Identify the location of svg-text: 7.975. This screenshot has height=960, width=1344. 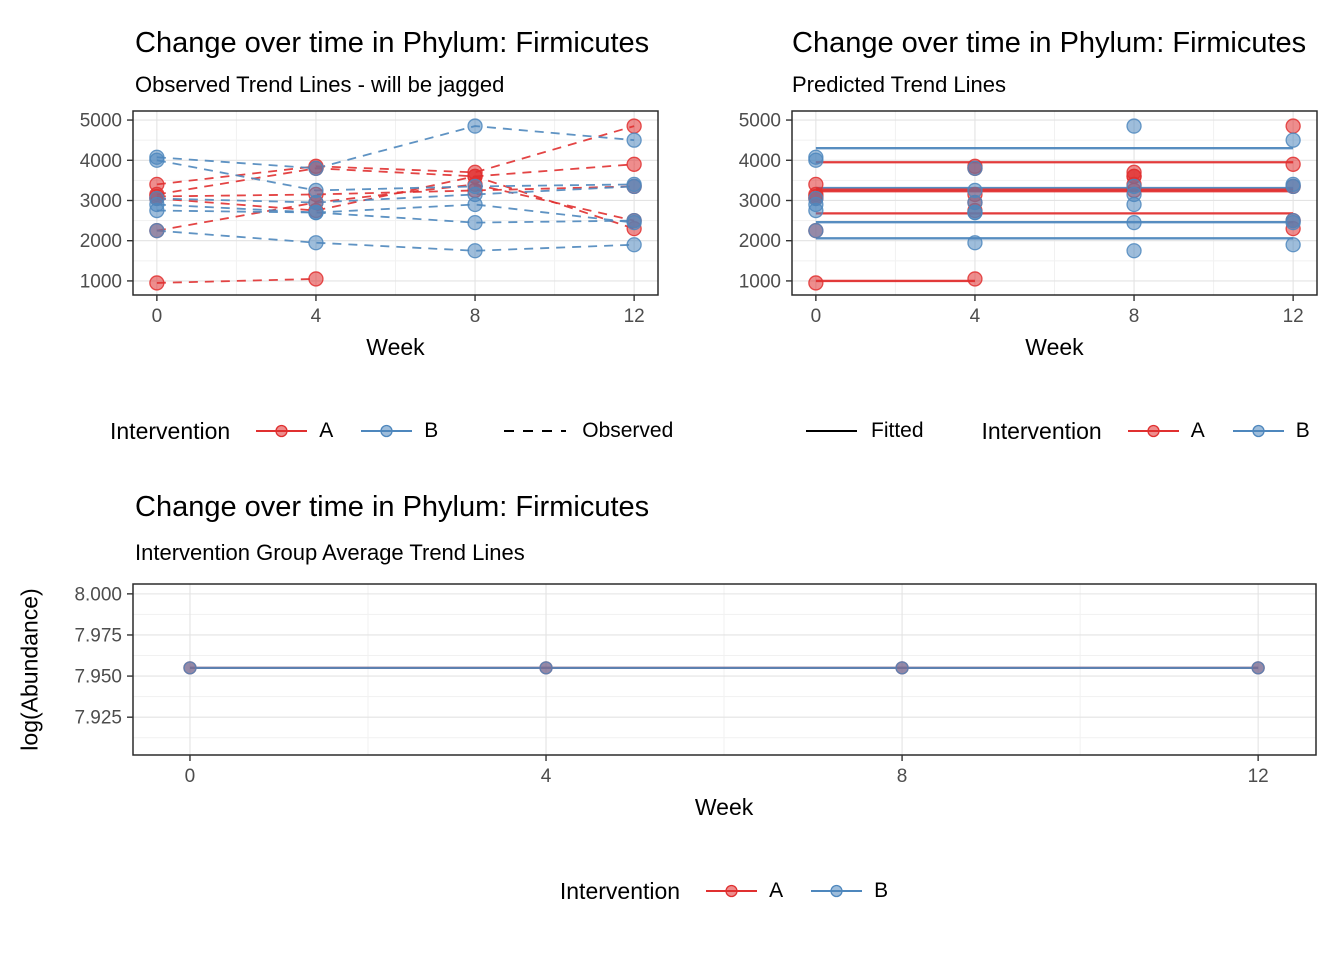
(98, 635).